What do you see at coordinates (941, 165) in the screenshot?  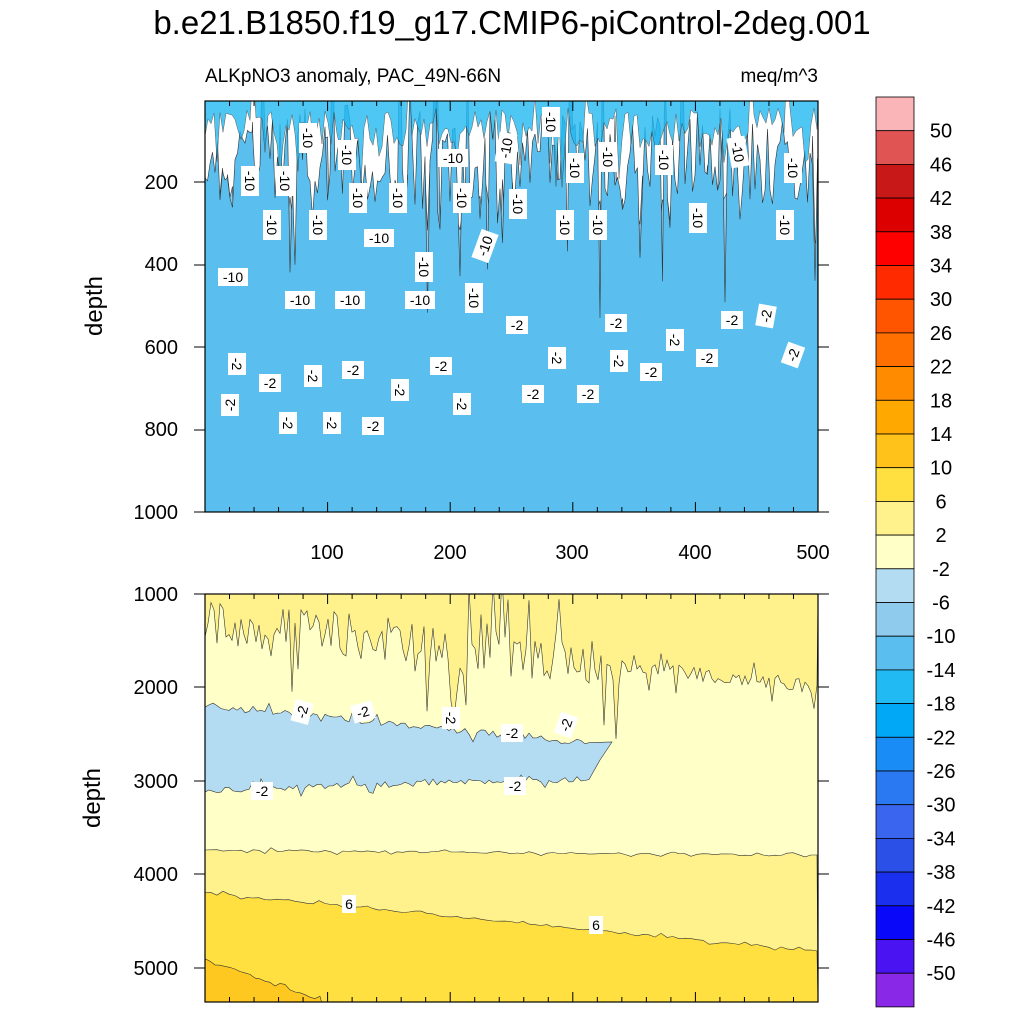 I see `colorbar-label: 46` at bounding box center [941, 165].